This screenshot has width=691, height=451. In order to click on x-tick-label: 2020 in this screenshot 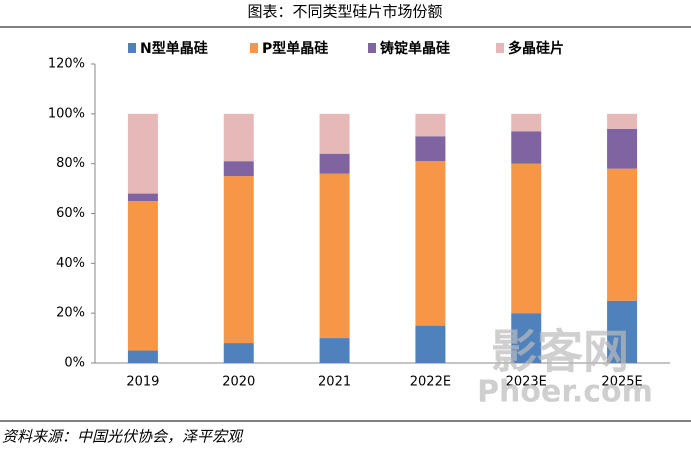, I will do `click(238, 382)`.